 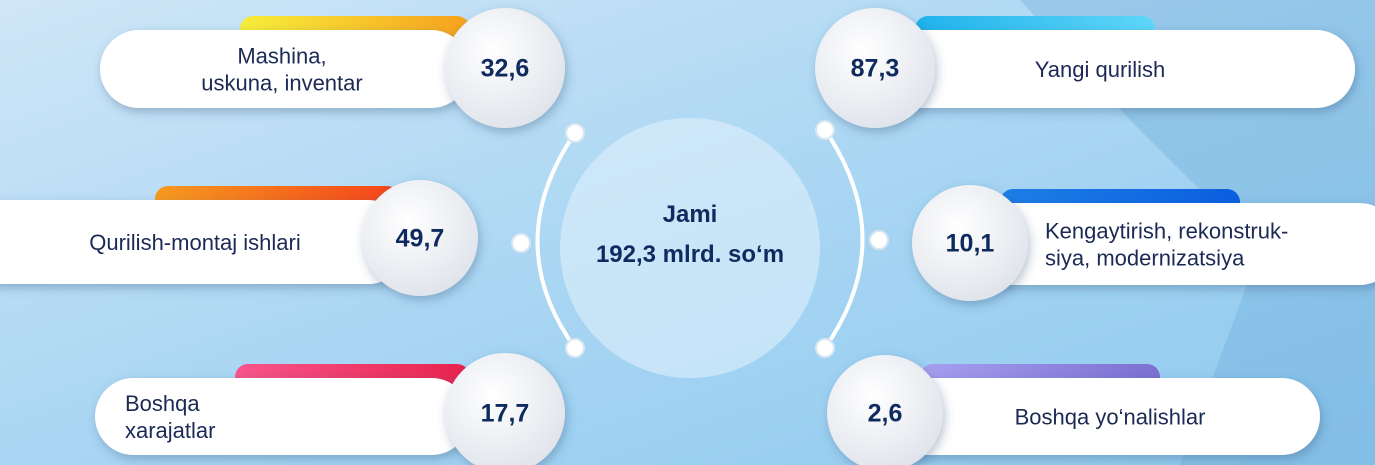 I want to click on value: 17,7, so click(x=505, y=414).